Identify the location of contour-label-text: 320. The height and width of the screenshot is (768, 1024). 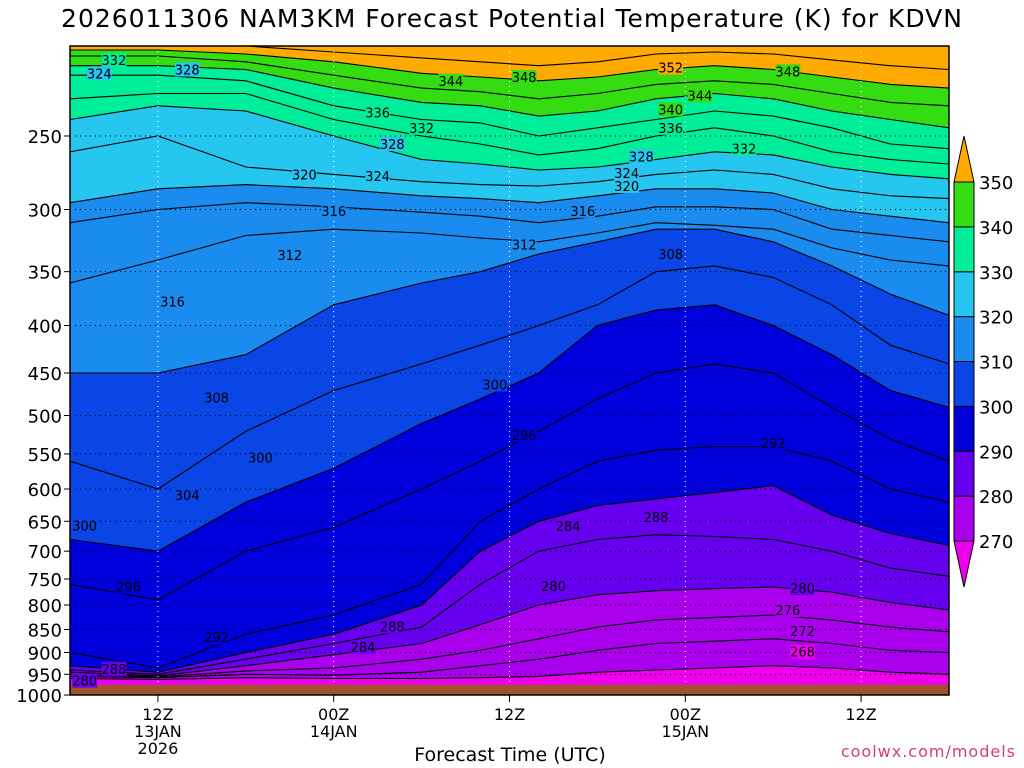
(626, 187).